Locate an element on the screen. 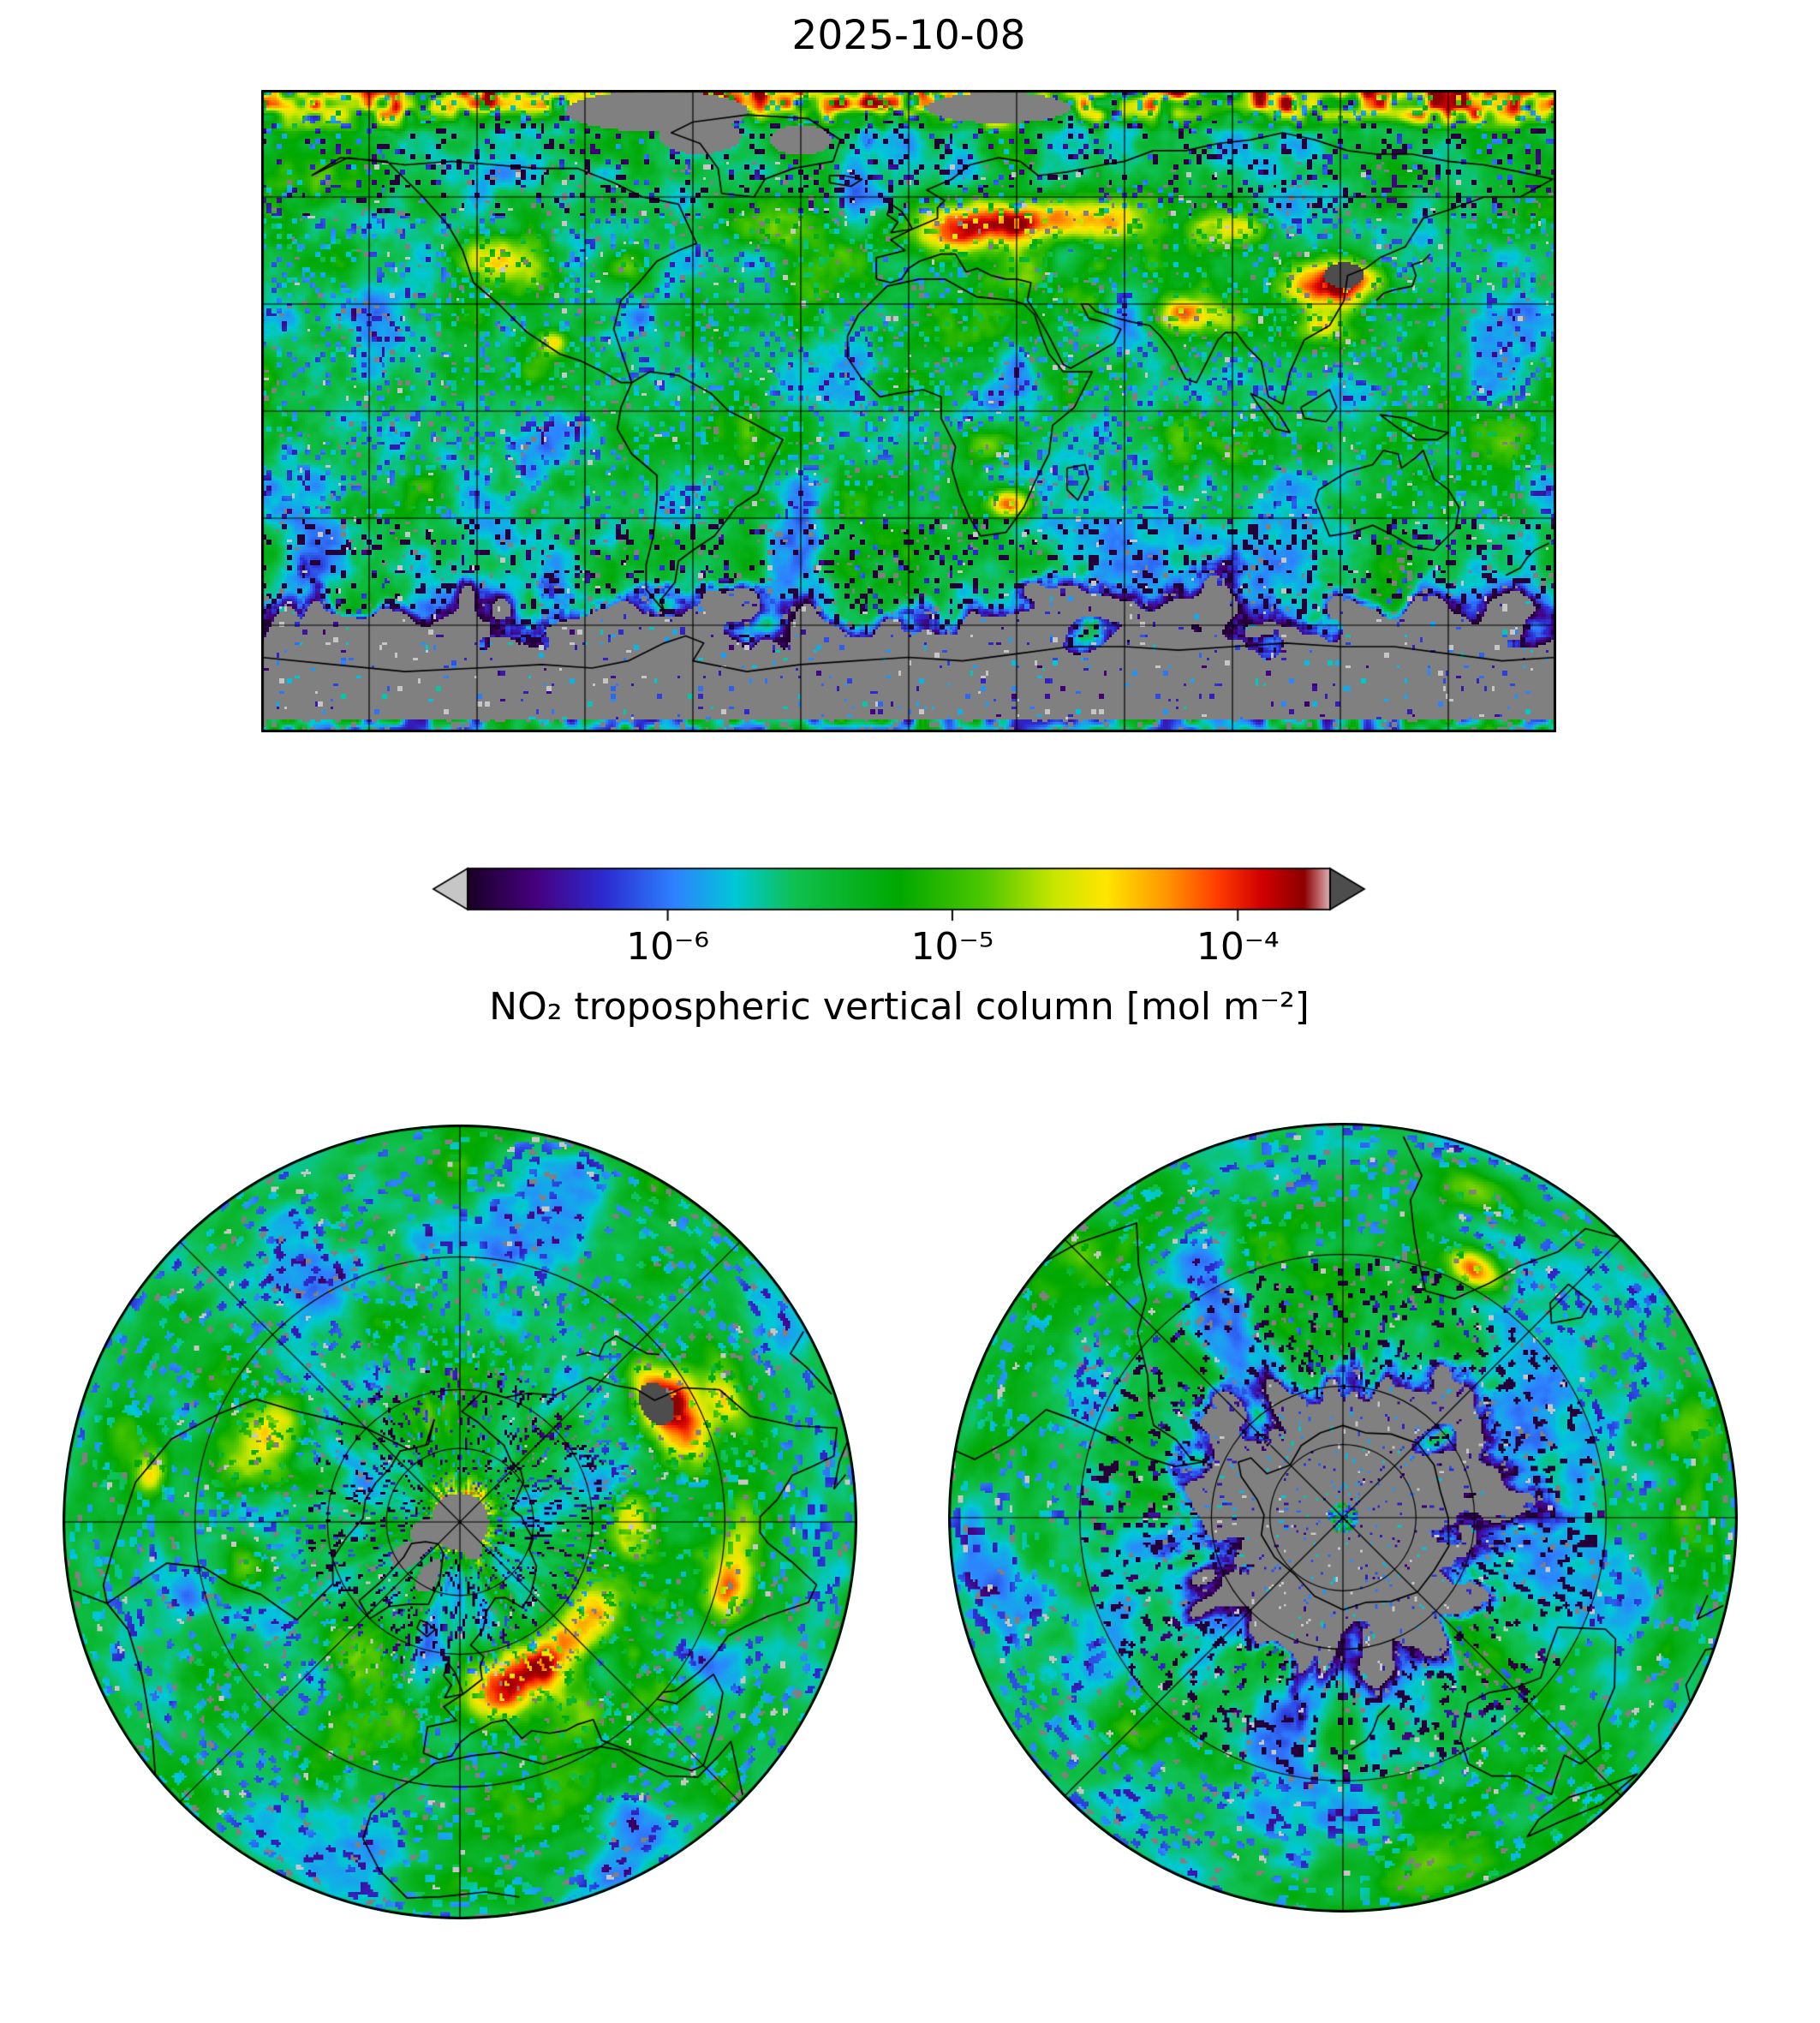 The height and width of the screenshot is (2023, 1820). colorbar-tick-label-0: 10⁻⁶ is located at coordinates (668, 947).